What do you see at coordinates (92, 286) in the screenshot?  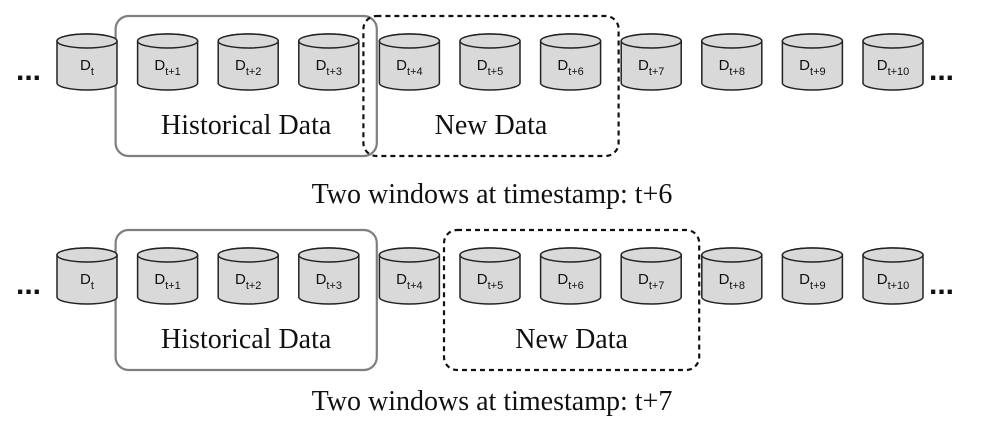 I see `cylinder-label-sub: t` at bounding box center [92, 286].